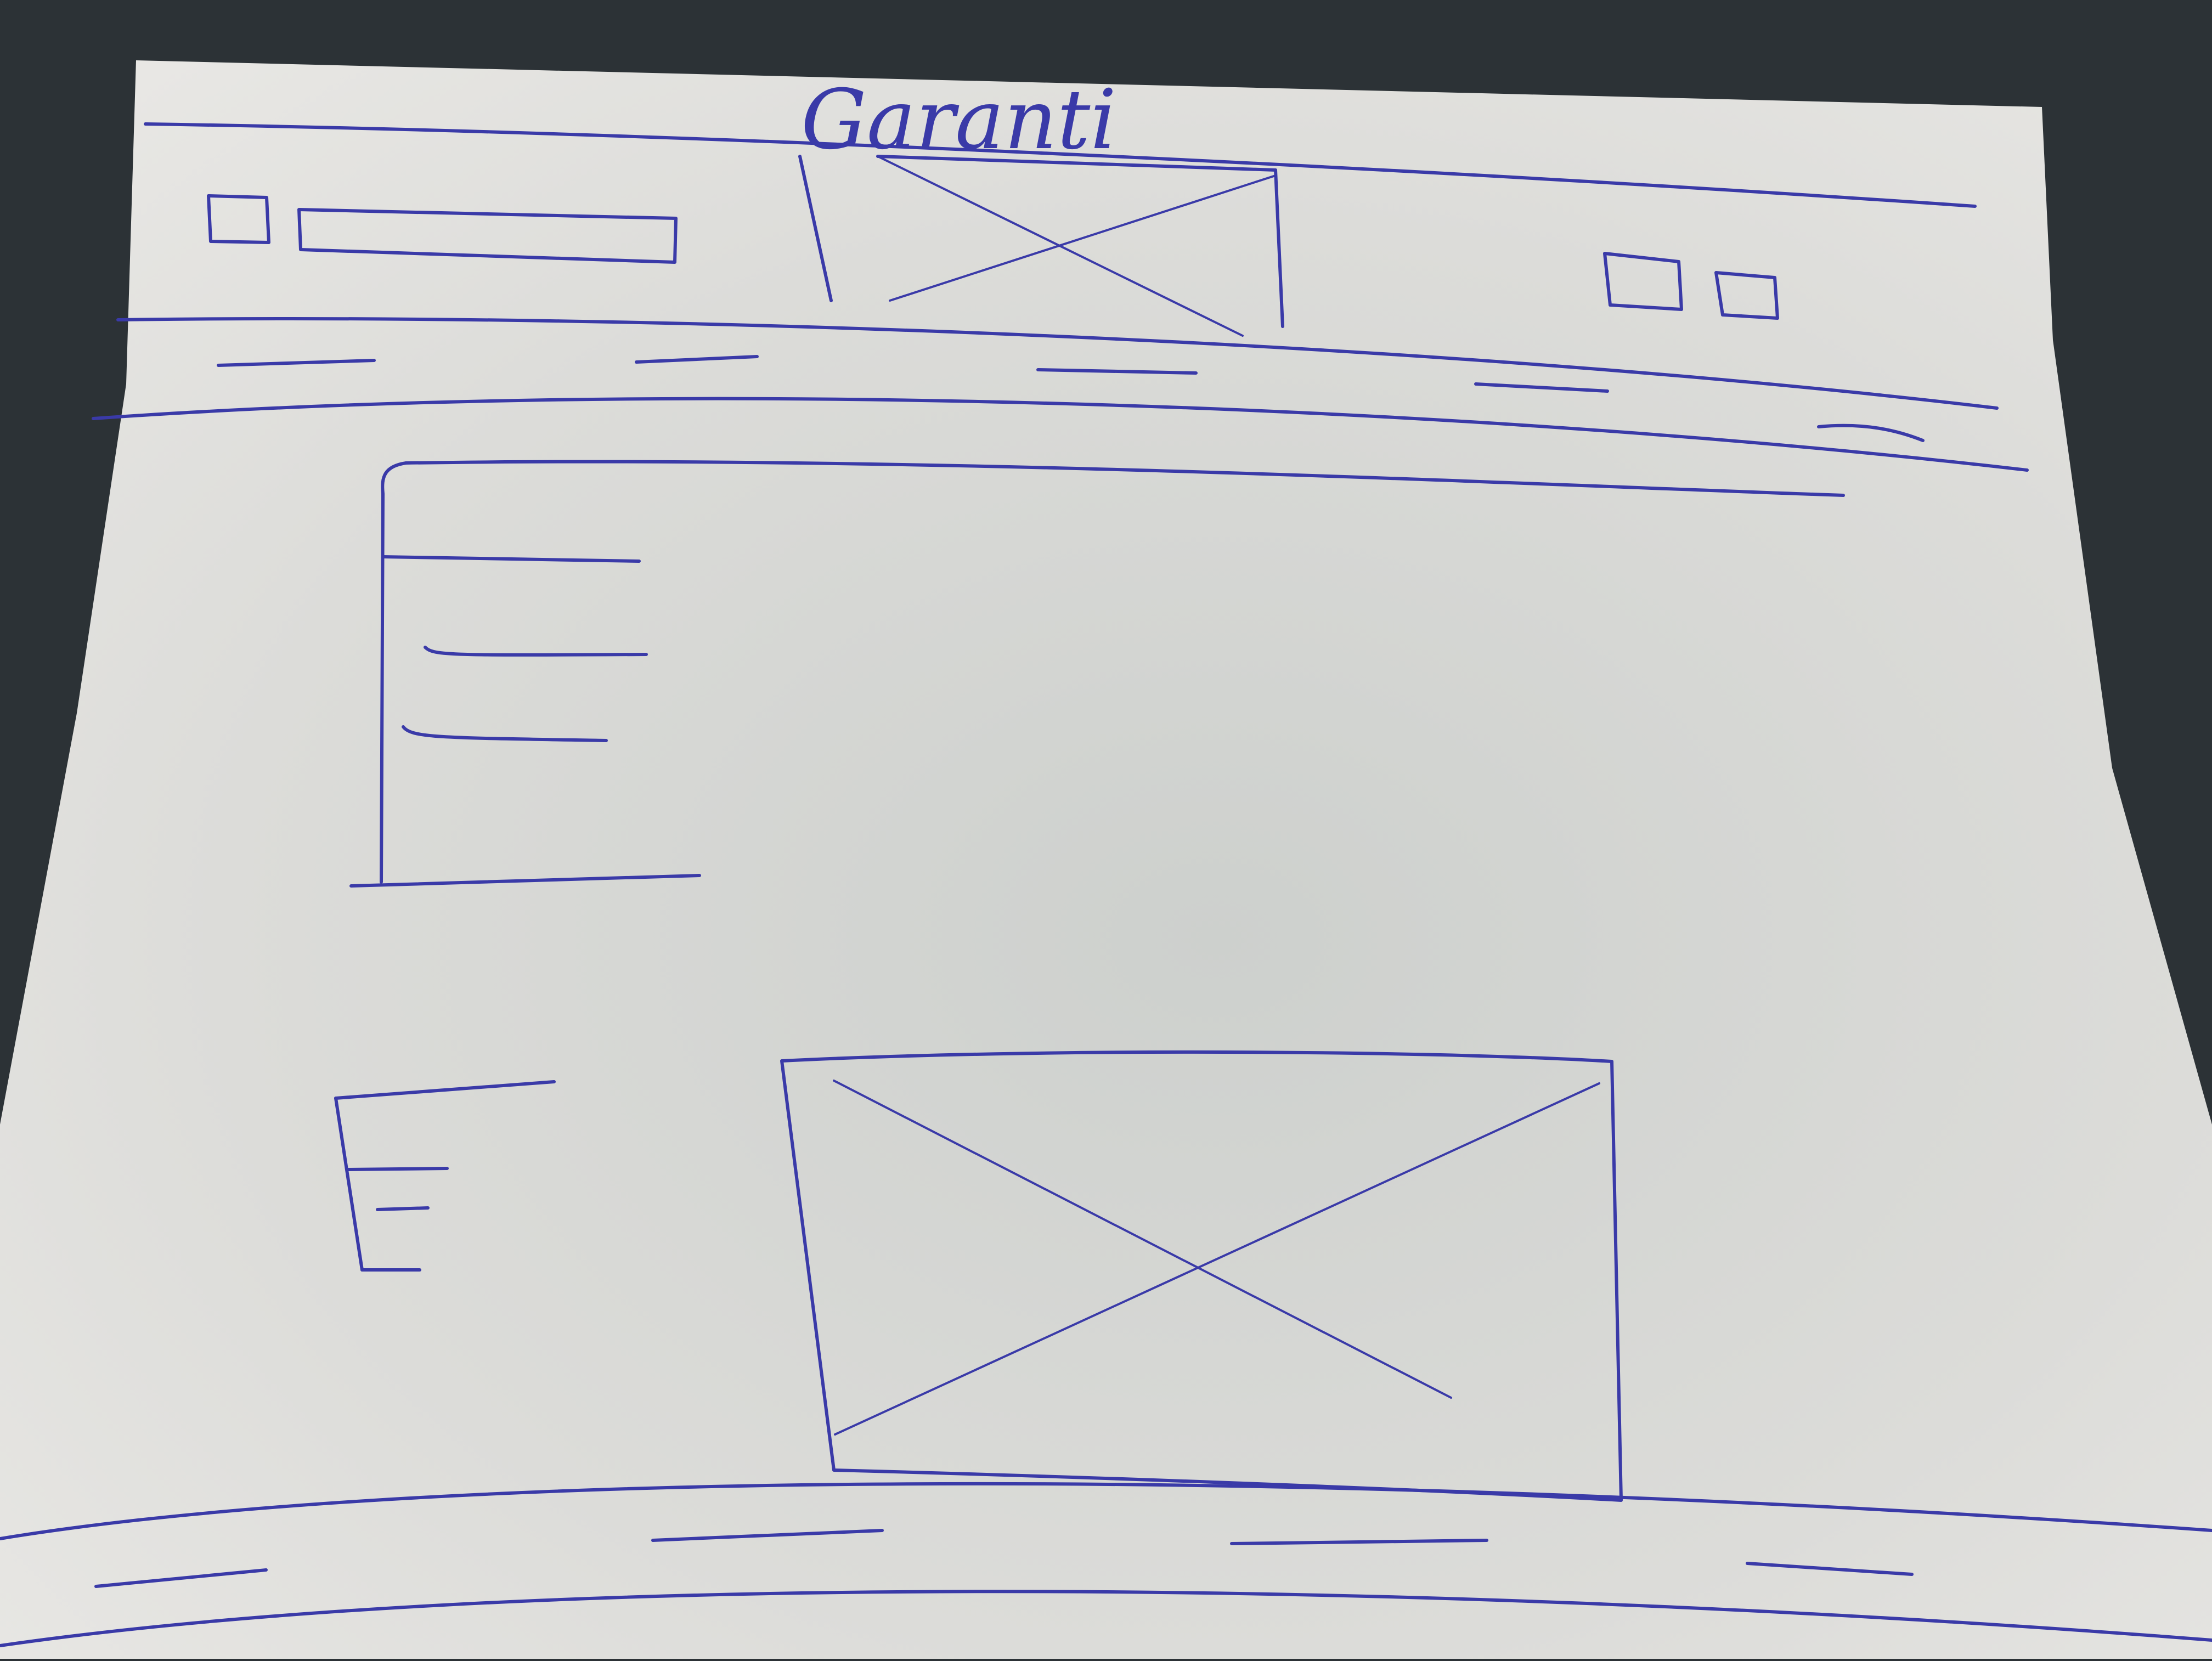 The image size is (2212, 1661). What do you see at coordinates (238, 219) in the screenshot?
I see `header-icon-box` at bounding box center [238, 219].